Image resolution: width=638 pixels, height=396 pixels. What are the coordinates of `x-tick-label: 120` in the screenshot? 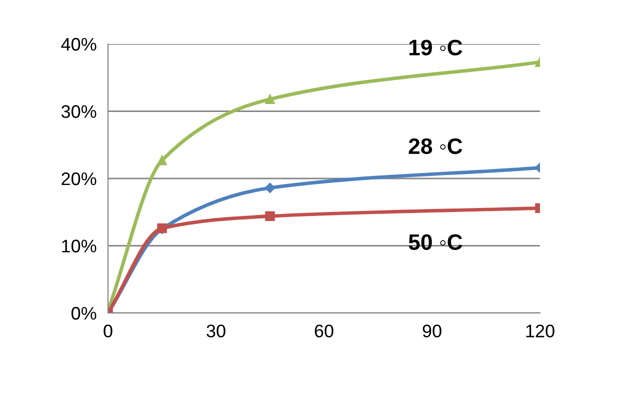 It's located at (540, 331).